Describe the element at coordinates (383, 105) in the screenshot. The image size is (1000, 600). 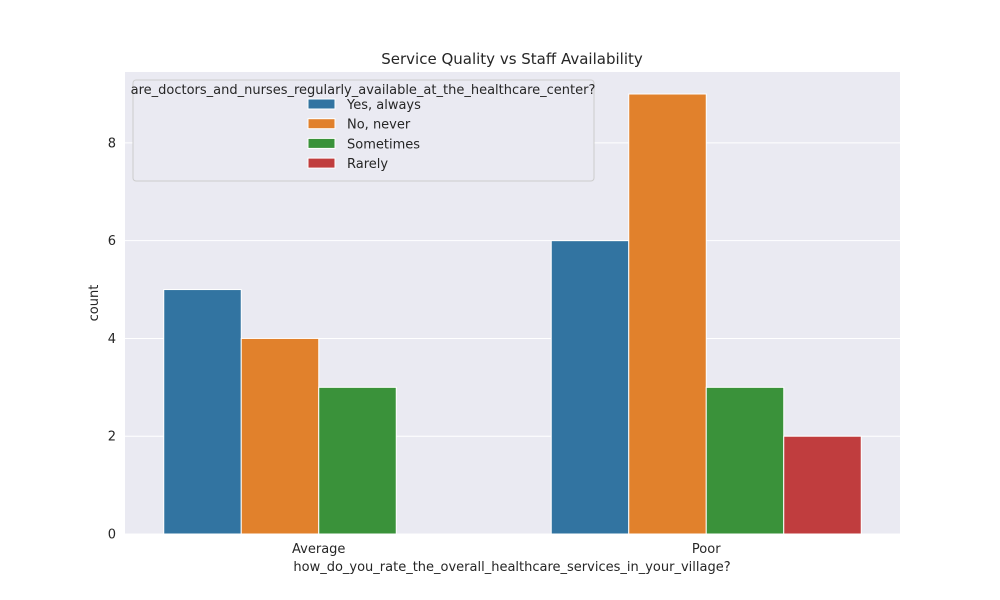
I see `legend-label: Yes, always` at that location.